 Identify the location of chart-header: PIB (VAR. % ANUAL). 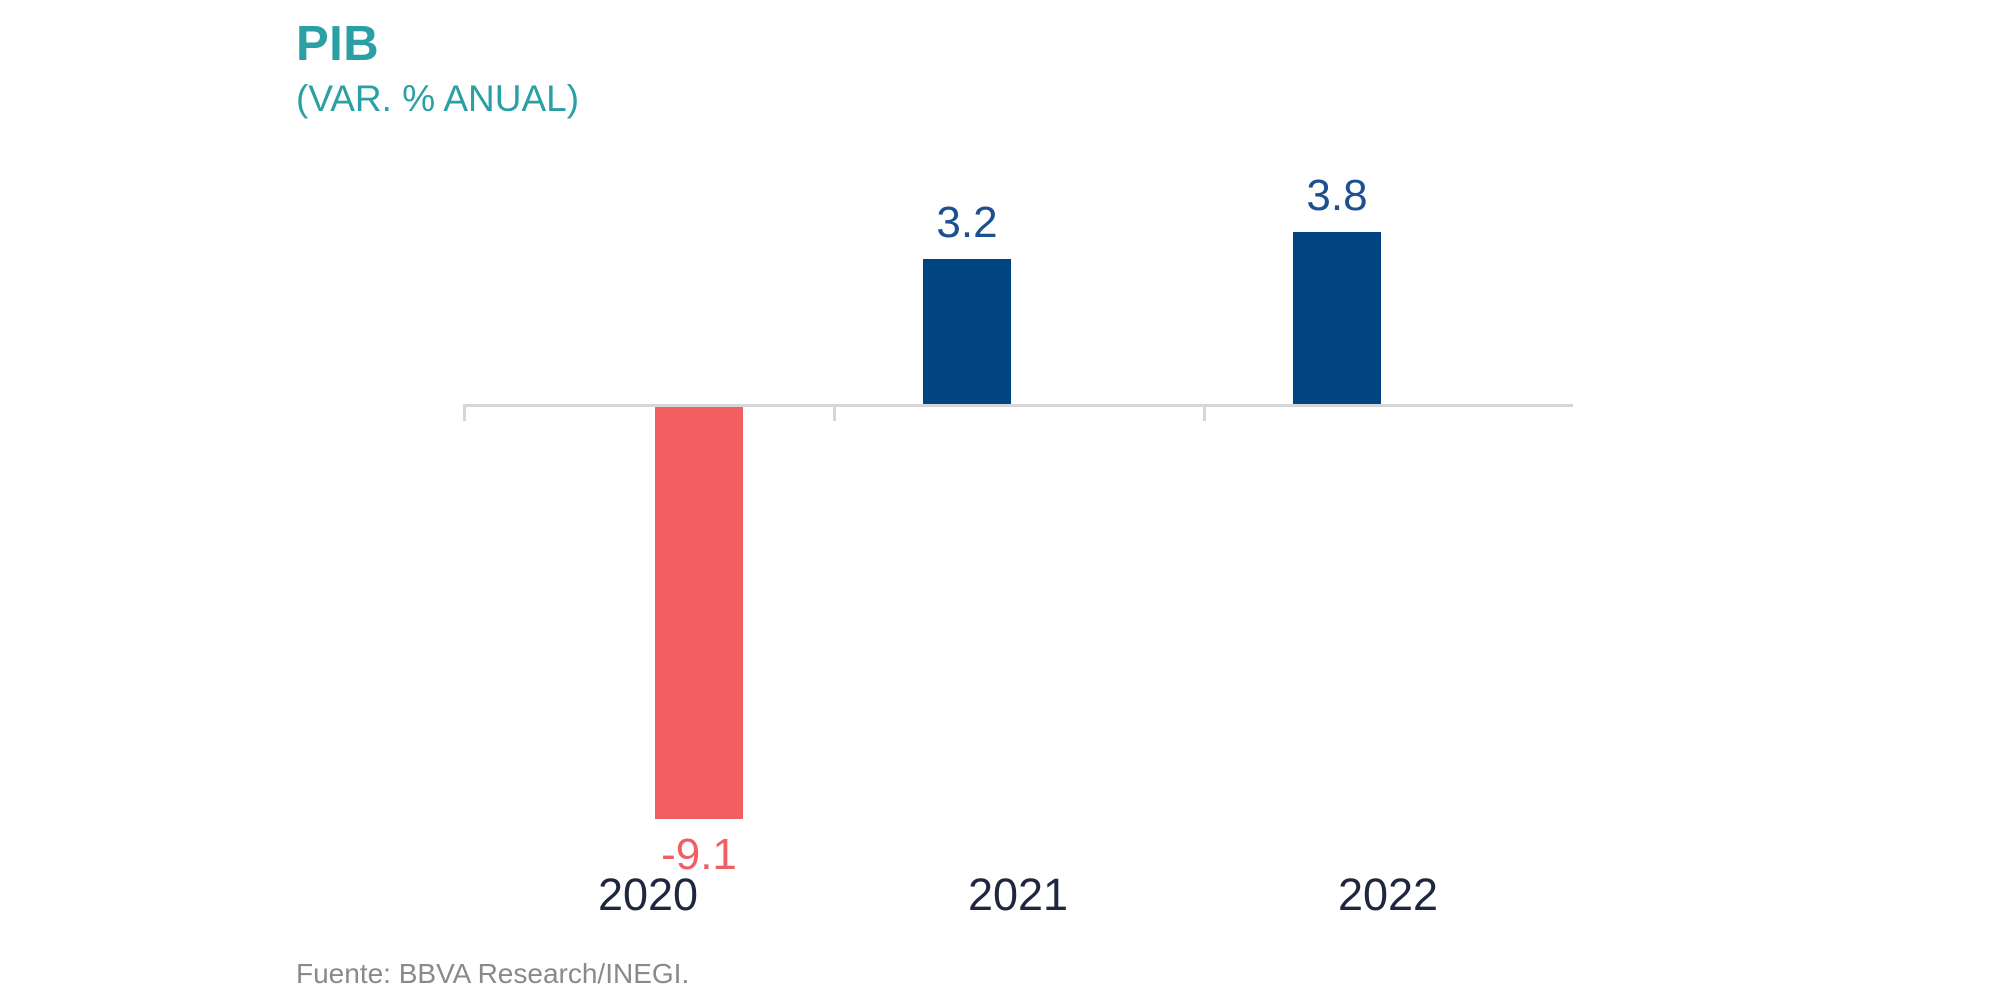
(438, 68).